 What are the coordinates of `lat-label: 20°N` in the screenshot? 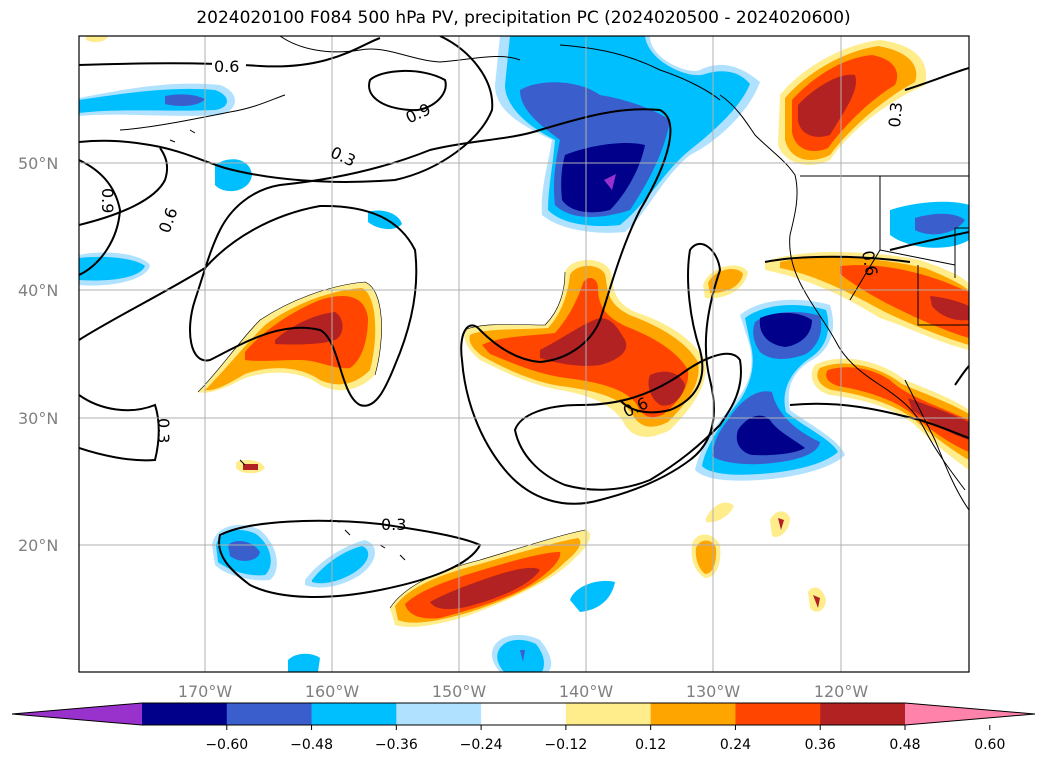 It's located at (38, 545).